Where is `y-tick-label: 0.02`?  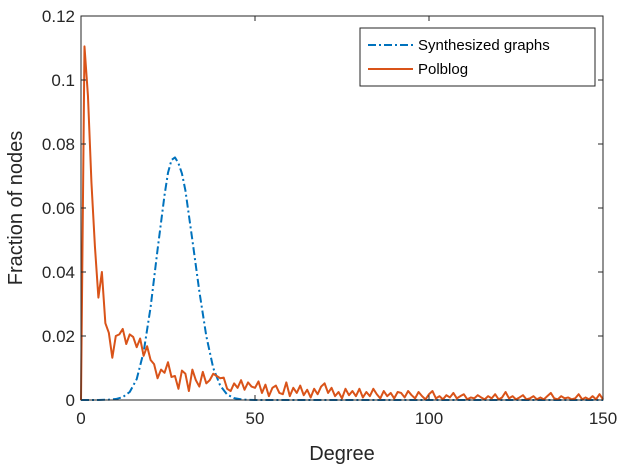 y-tick-label: 0.02 is located at coordinates (58, 336).